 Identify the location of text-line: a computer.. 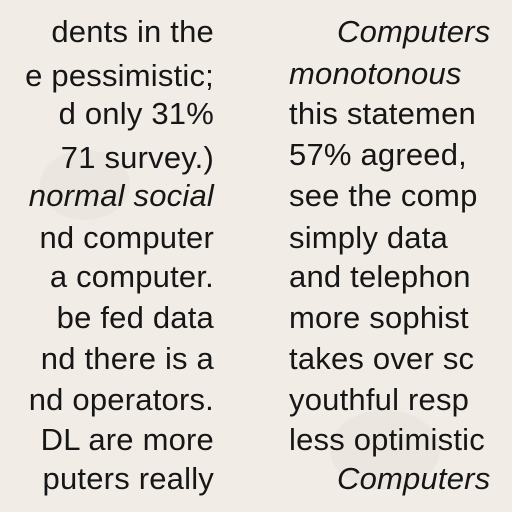
(131, 276).